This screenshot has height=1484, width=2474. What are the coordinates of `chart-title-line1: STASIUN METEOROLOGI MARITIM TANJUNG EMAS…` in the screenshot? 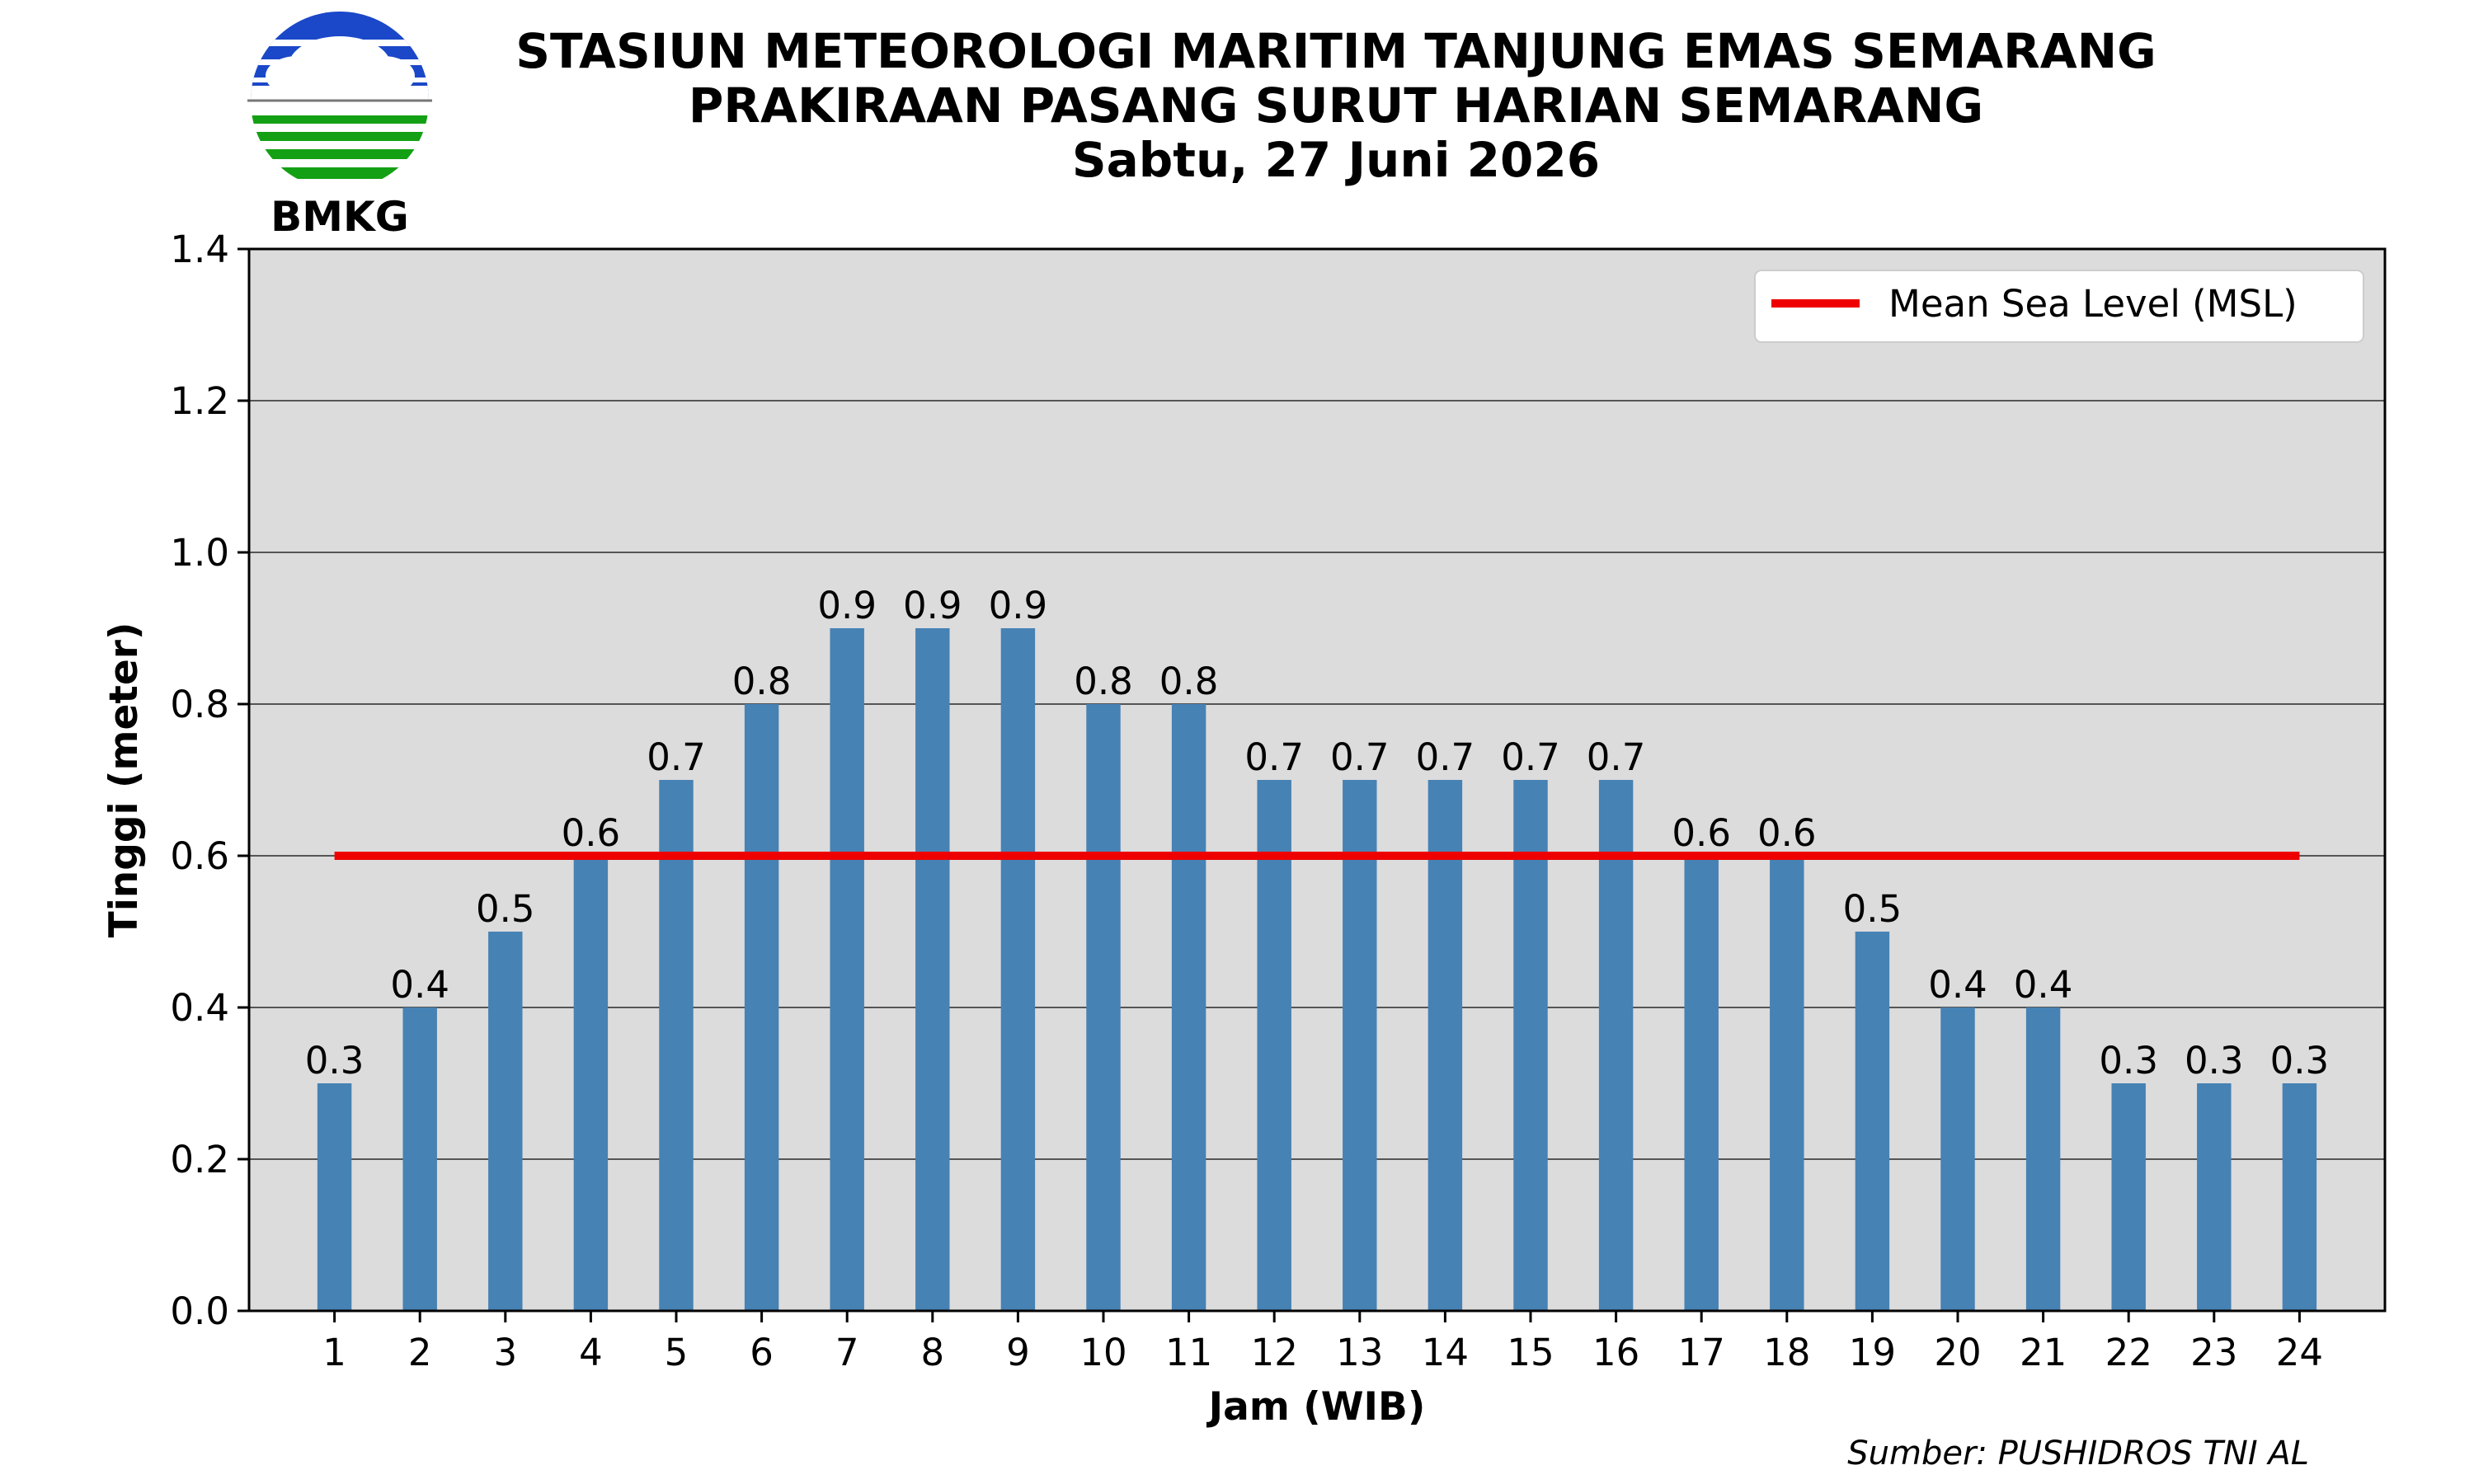 It's located at (1336, 51).